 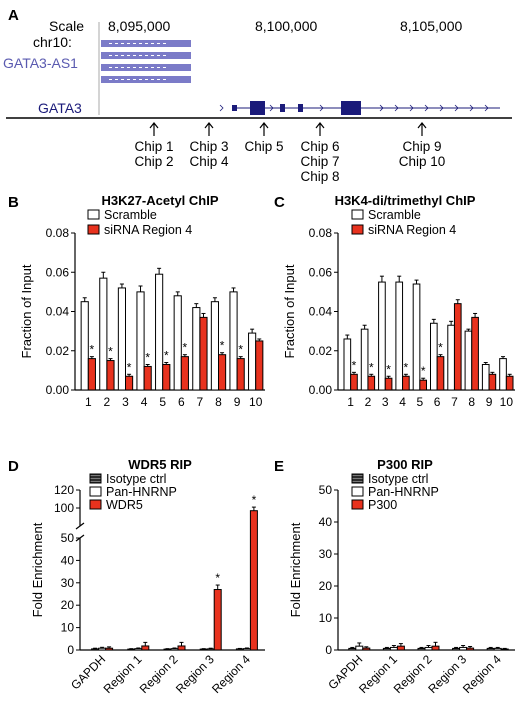 I want to click on gene-strand-arrows, so click(x=354, y=108).